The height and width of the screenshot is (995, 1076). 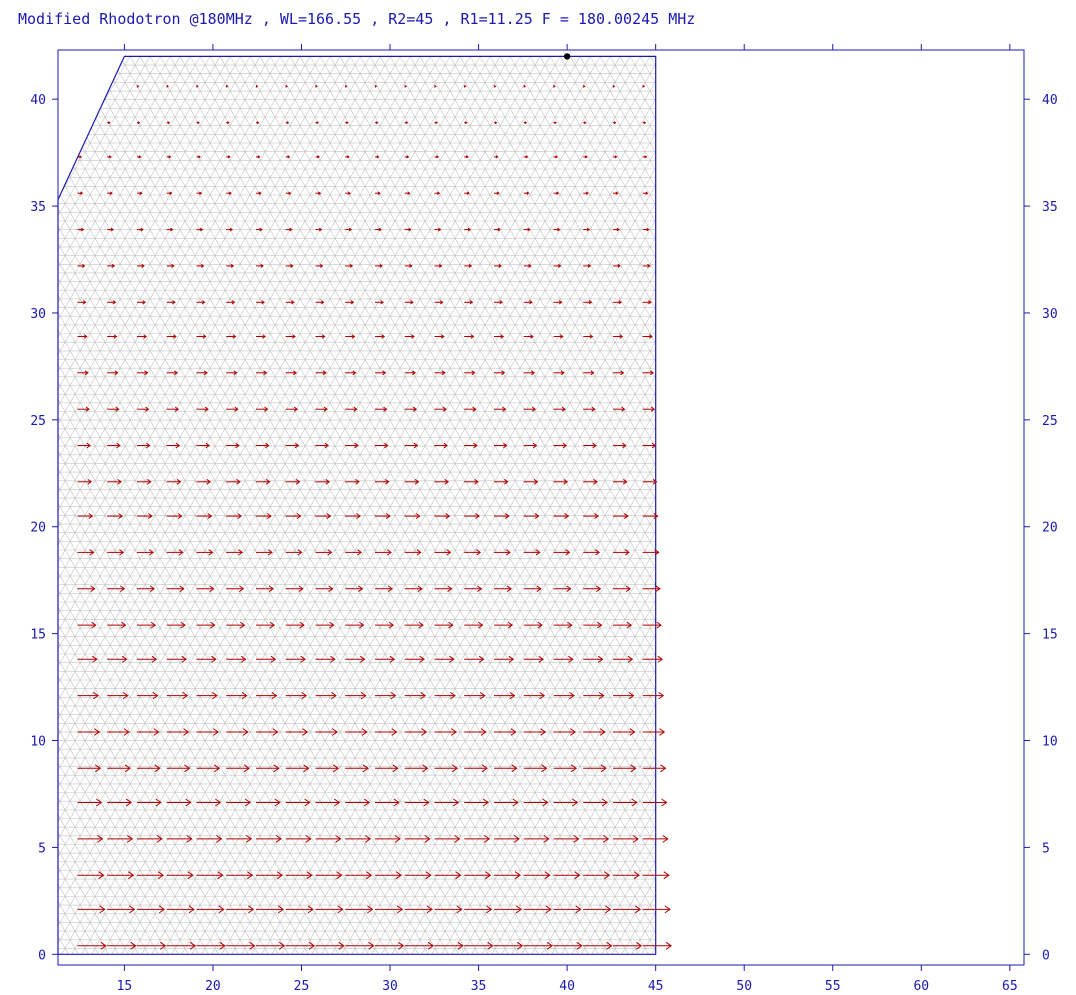 What do you see at coordinates (1050, 635) in the screenshot?
I see `y-tick-label-right: 15` at bounding box center [1050, 635].